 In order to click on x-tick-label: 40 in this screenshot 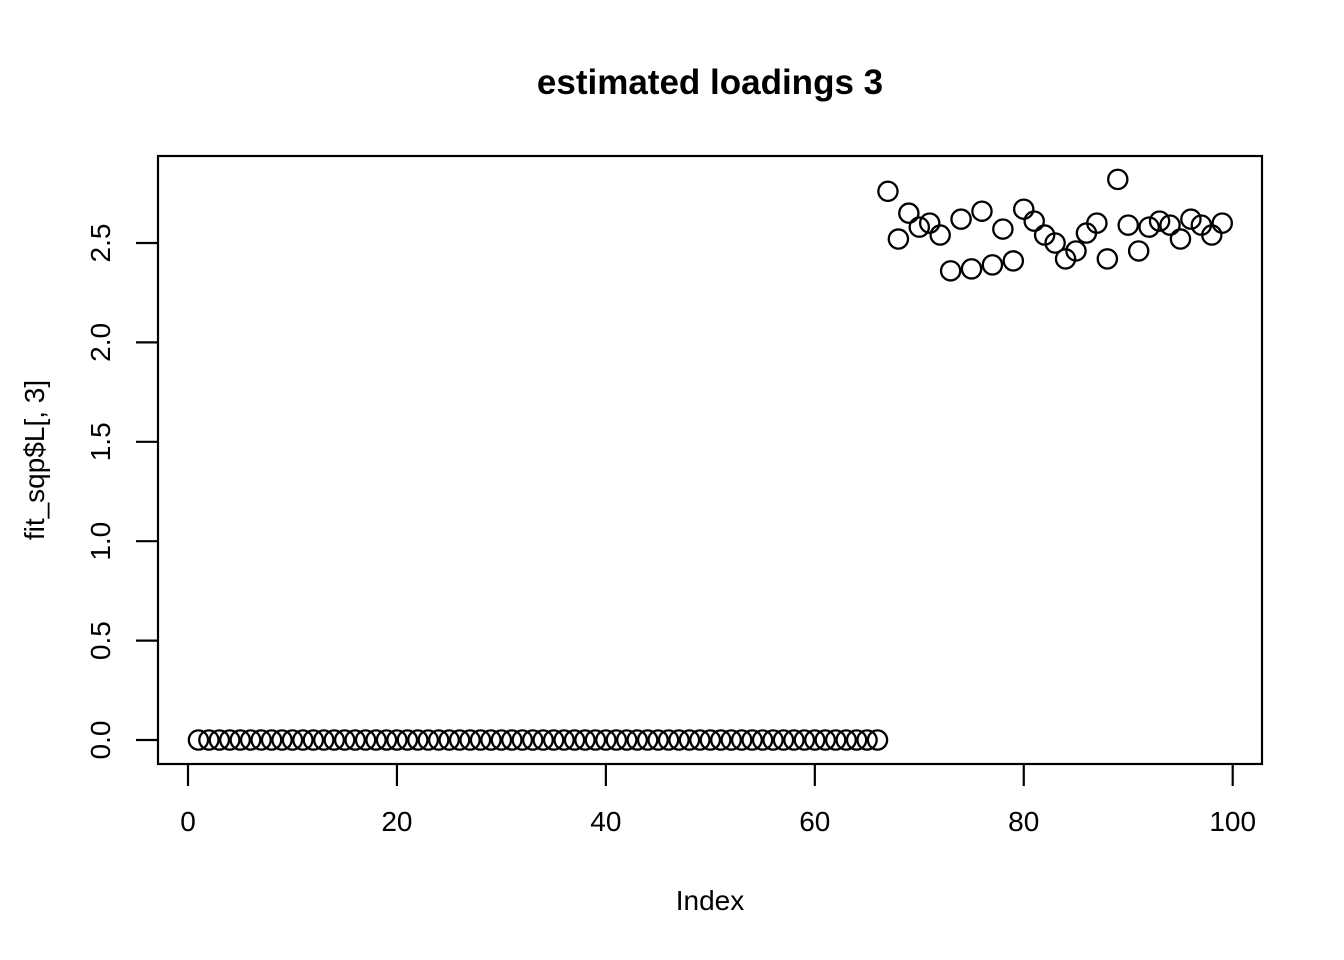, I will do `click(605, 821)`.